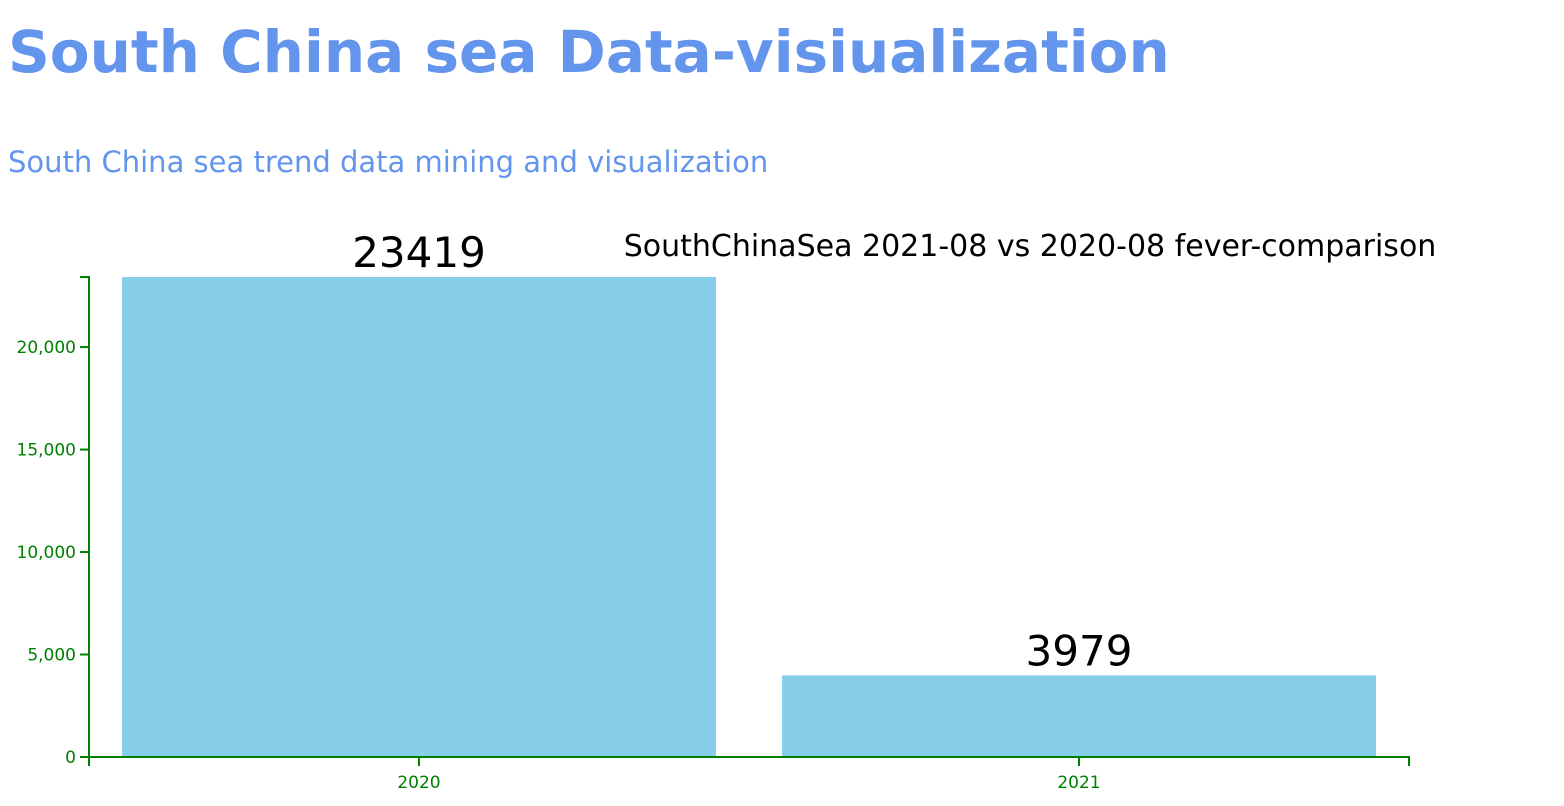 This screenshot has height=806, width=1564. What do you see at coordinates (1078, 783) in the screenshot?
I see `x-tick-label: 2021` at bounding box center [1078, 783].